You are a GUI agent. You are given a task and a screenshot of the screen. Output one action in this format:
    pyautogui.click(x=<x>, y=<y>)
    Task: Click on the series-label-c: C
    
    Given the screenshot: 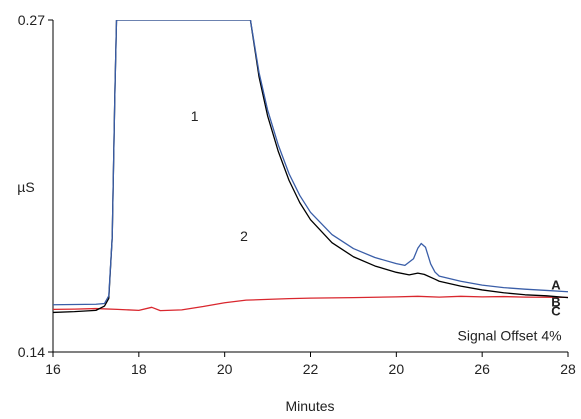 What is the action you would take?
    pyautogui.click(x=556, y=310)
    